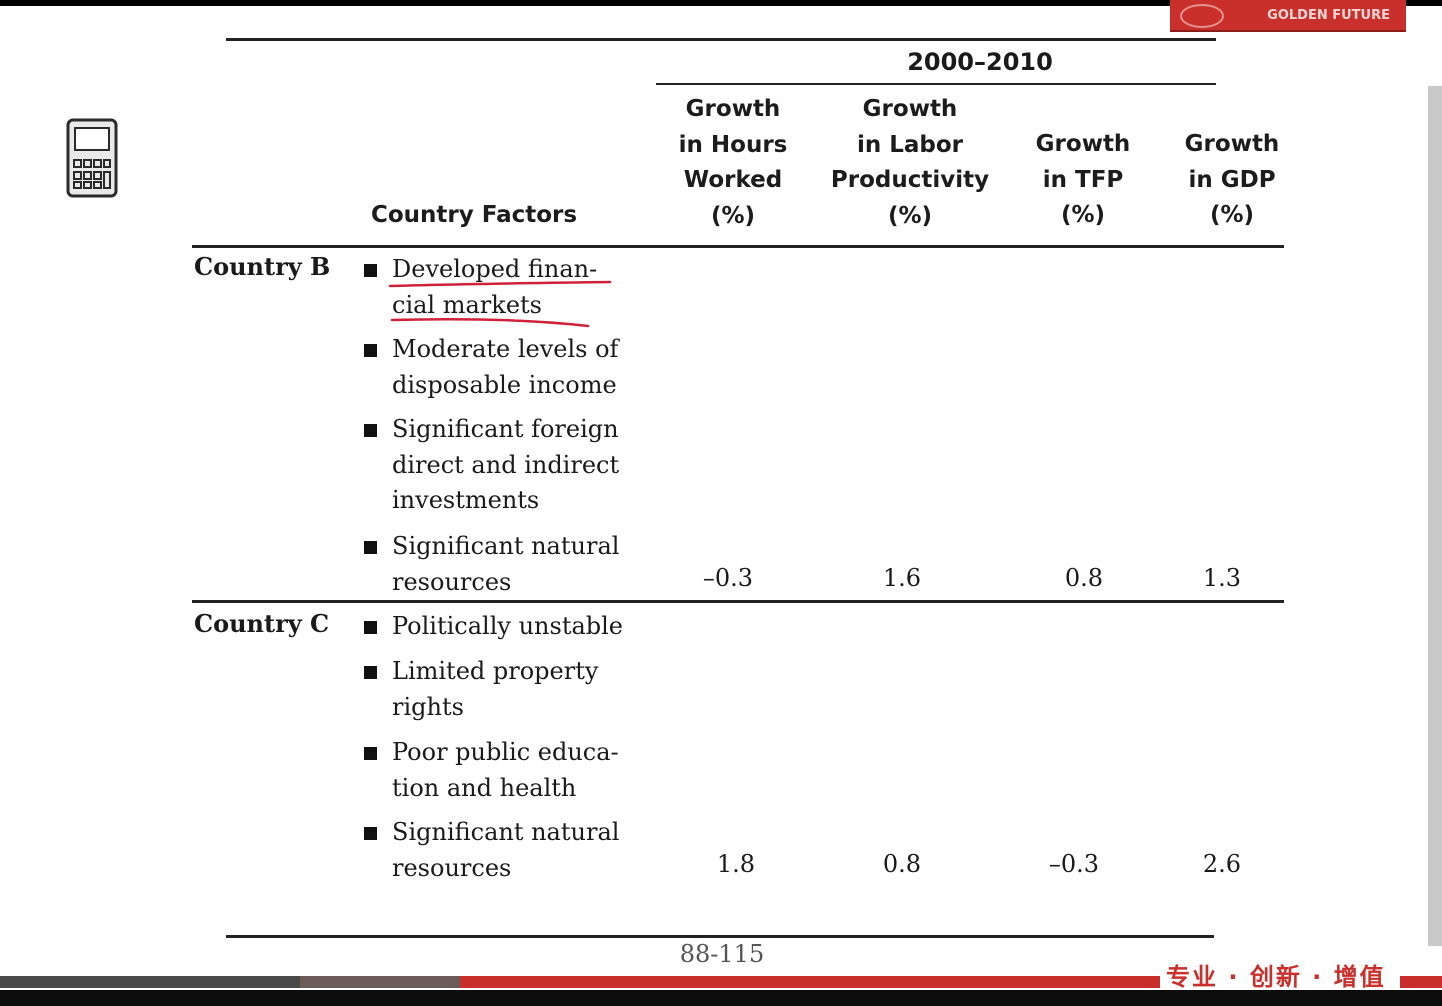 The width and height of the screenshot is (1442, 1006). What do you see at coordinates (1202, 16) in the screenshot?
I see `logo-mark-icon` at bounding box center [1202, 16].